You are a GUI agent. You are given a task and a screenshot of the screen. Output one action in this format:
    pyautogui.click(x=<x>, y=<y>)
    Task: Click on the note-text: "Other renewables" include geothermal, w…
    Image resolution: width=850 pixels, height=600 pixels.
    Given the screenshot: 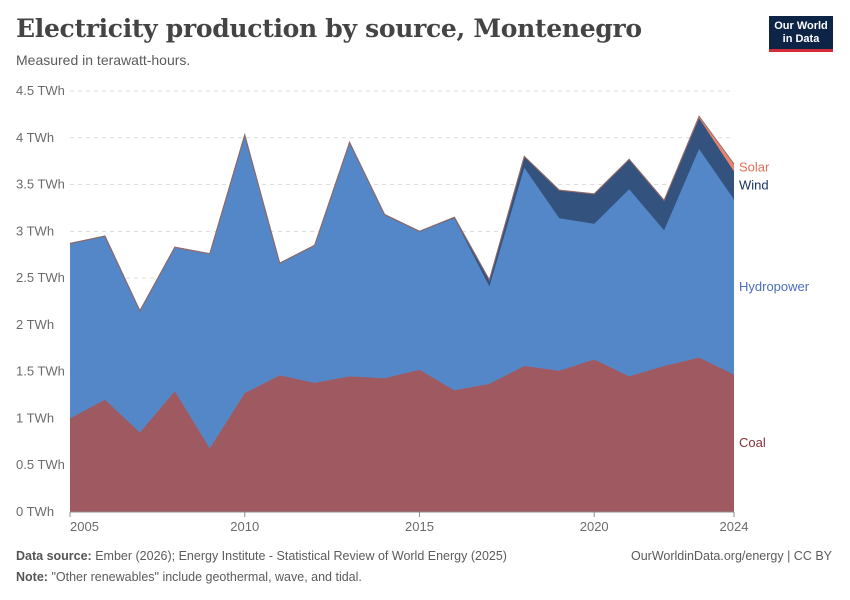 What is the action you would take?
    pyautogui.click(x=206, y=577)
    